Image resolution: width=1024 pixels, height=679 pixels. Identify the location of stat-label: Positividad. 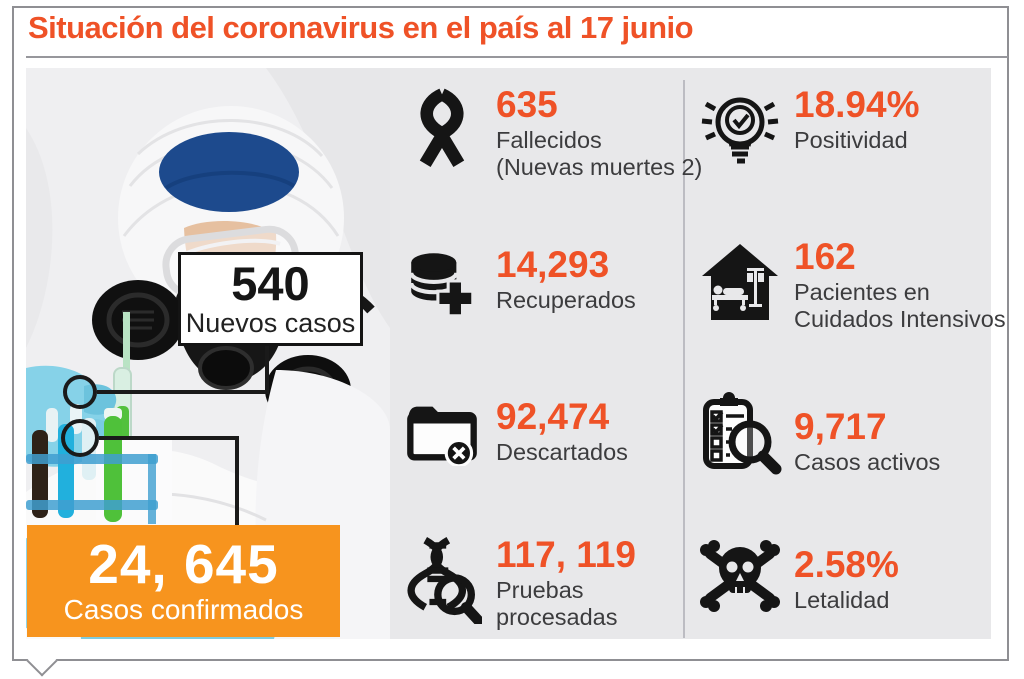
(851, 140).